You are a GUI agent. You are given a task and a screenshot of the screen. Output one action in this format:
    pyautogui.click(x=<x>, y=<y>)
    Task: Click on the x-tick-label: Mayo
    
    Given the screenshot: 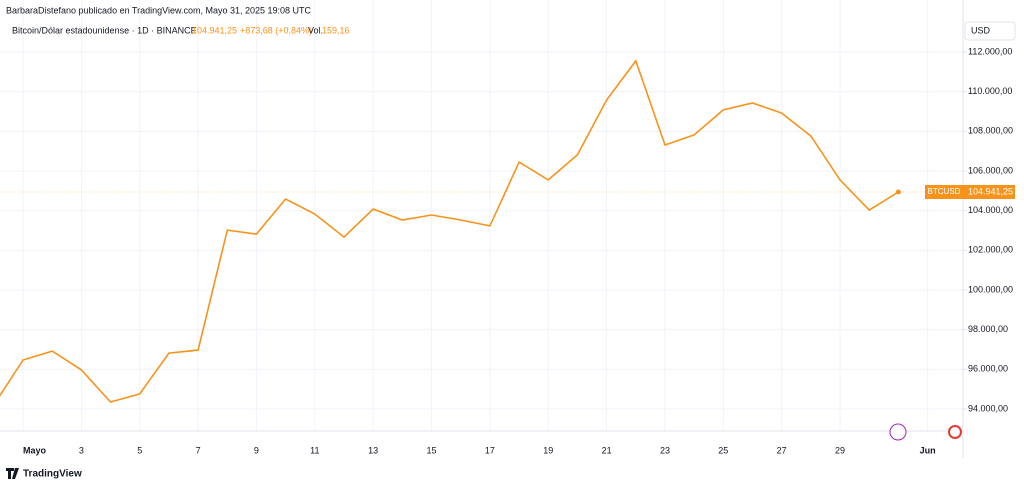 What is the action you would take?
    pyautogui.click(x=35, y=450)
    